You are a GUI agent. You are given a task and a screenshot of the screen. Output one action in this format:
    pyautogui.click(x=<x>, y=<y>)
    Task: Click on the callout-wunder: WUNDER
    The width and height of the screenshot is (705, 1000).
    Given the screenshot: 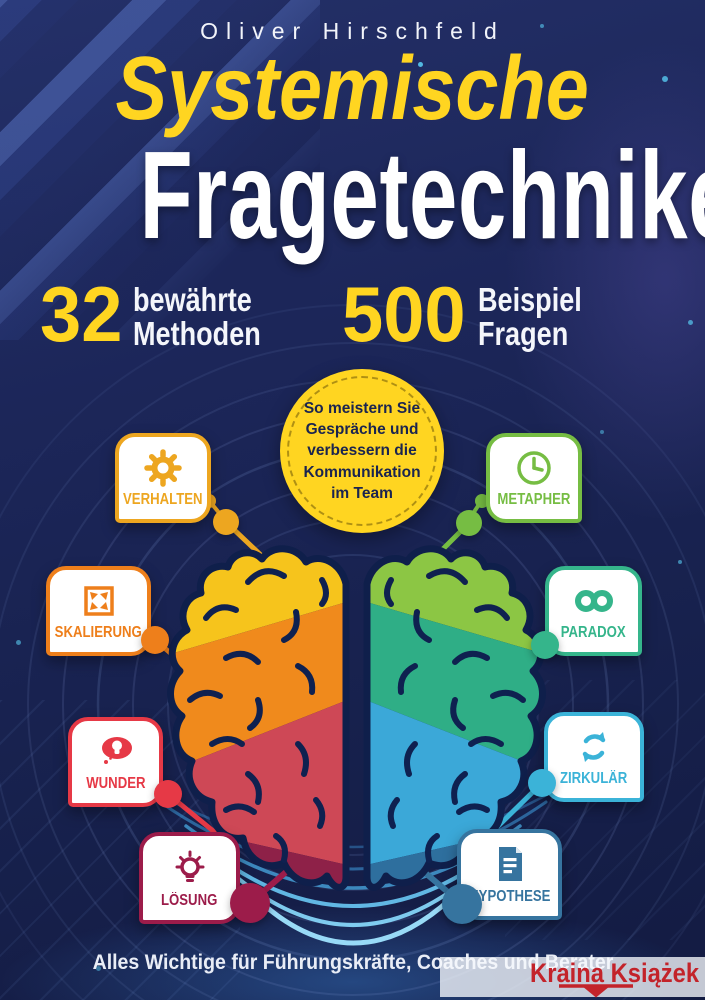 What is the action you would take?
    pyautogui.click(x=115, y=762)
    